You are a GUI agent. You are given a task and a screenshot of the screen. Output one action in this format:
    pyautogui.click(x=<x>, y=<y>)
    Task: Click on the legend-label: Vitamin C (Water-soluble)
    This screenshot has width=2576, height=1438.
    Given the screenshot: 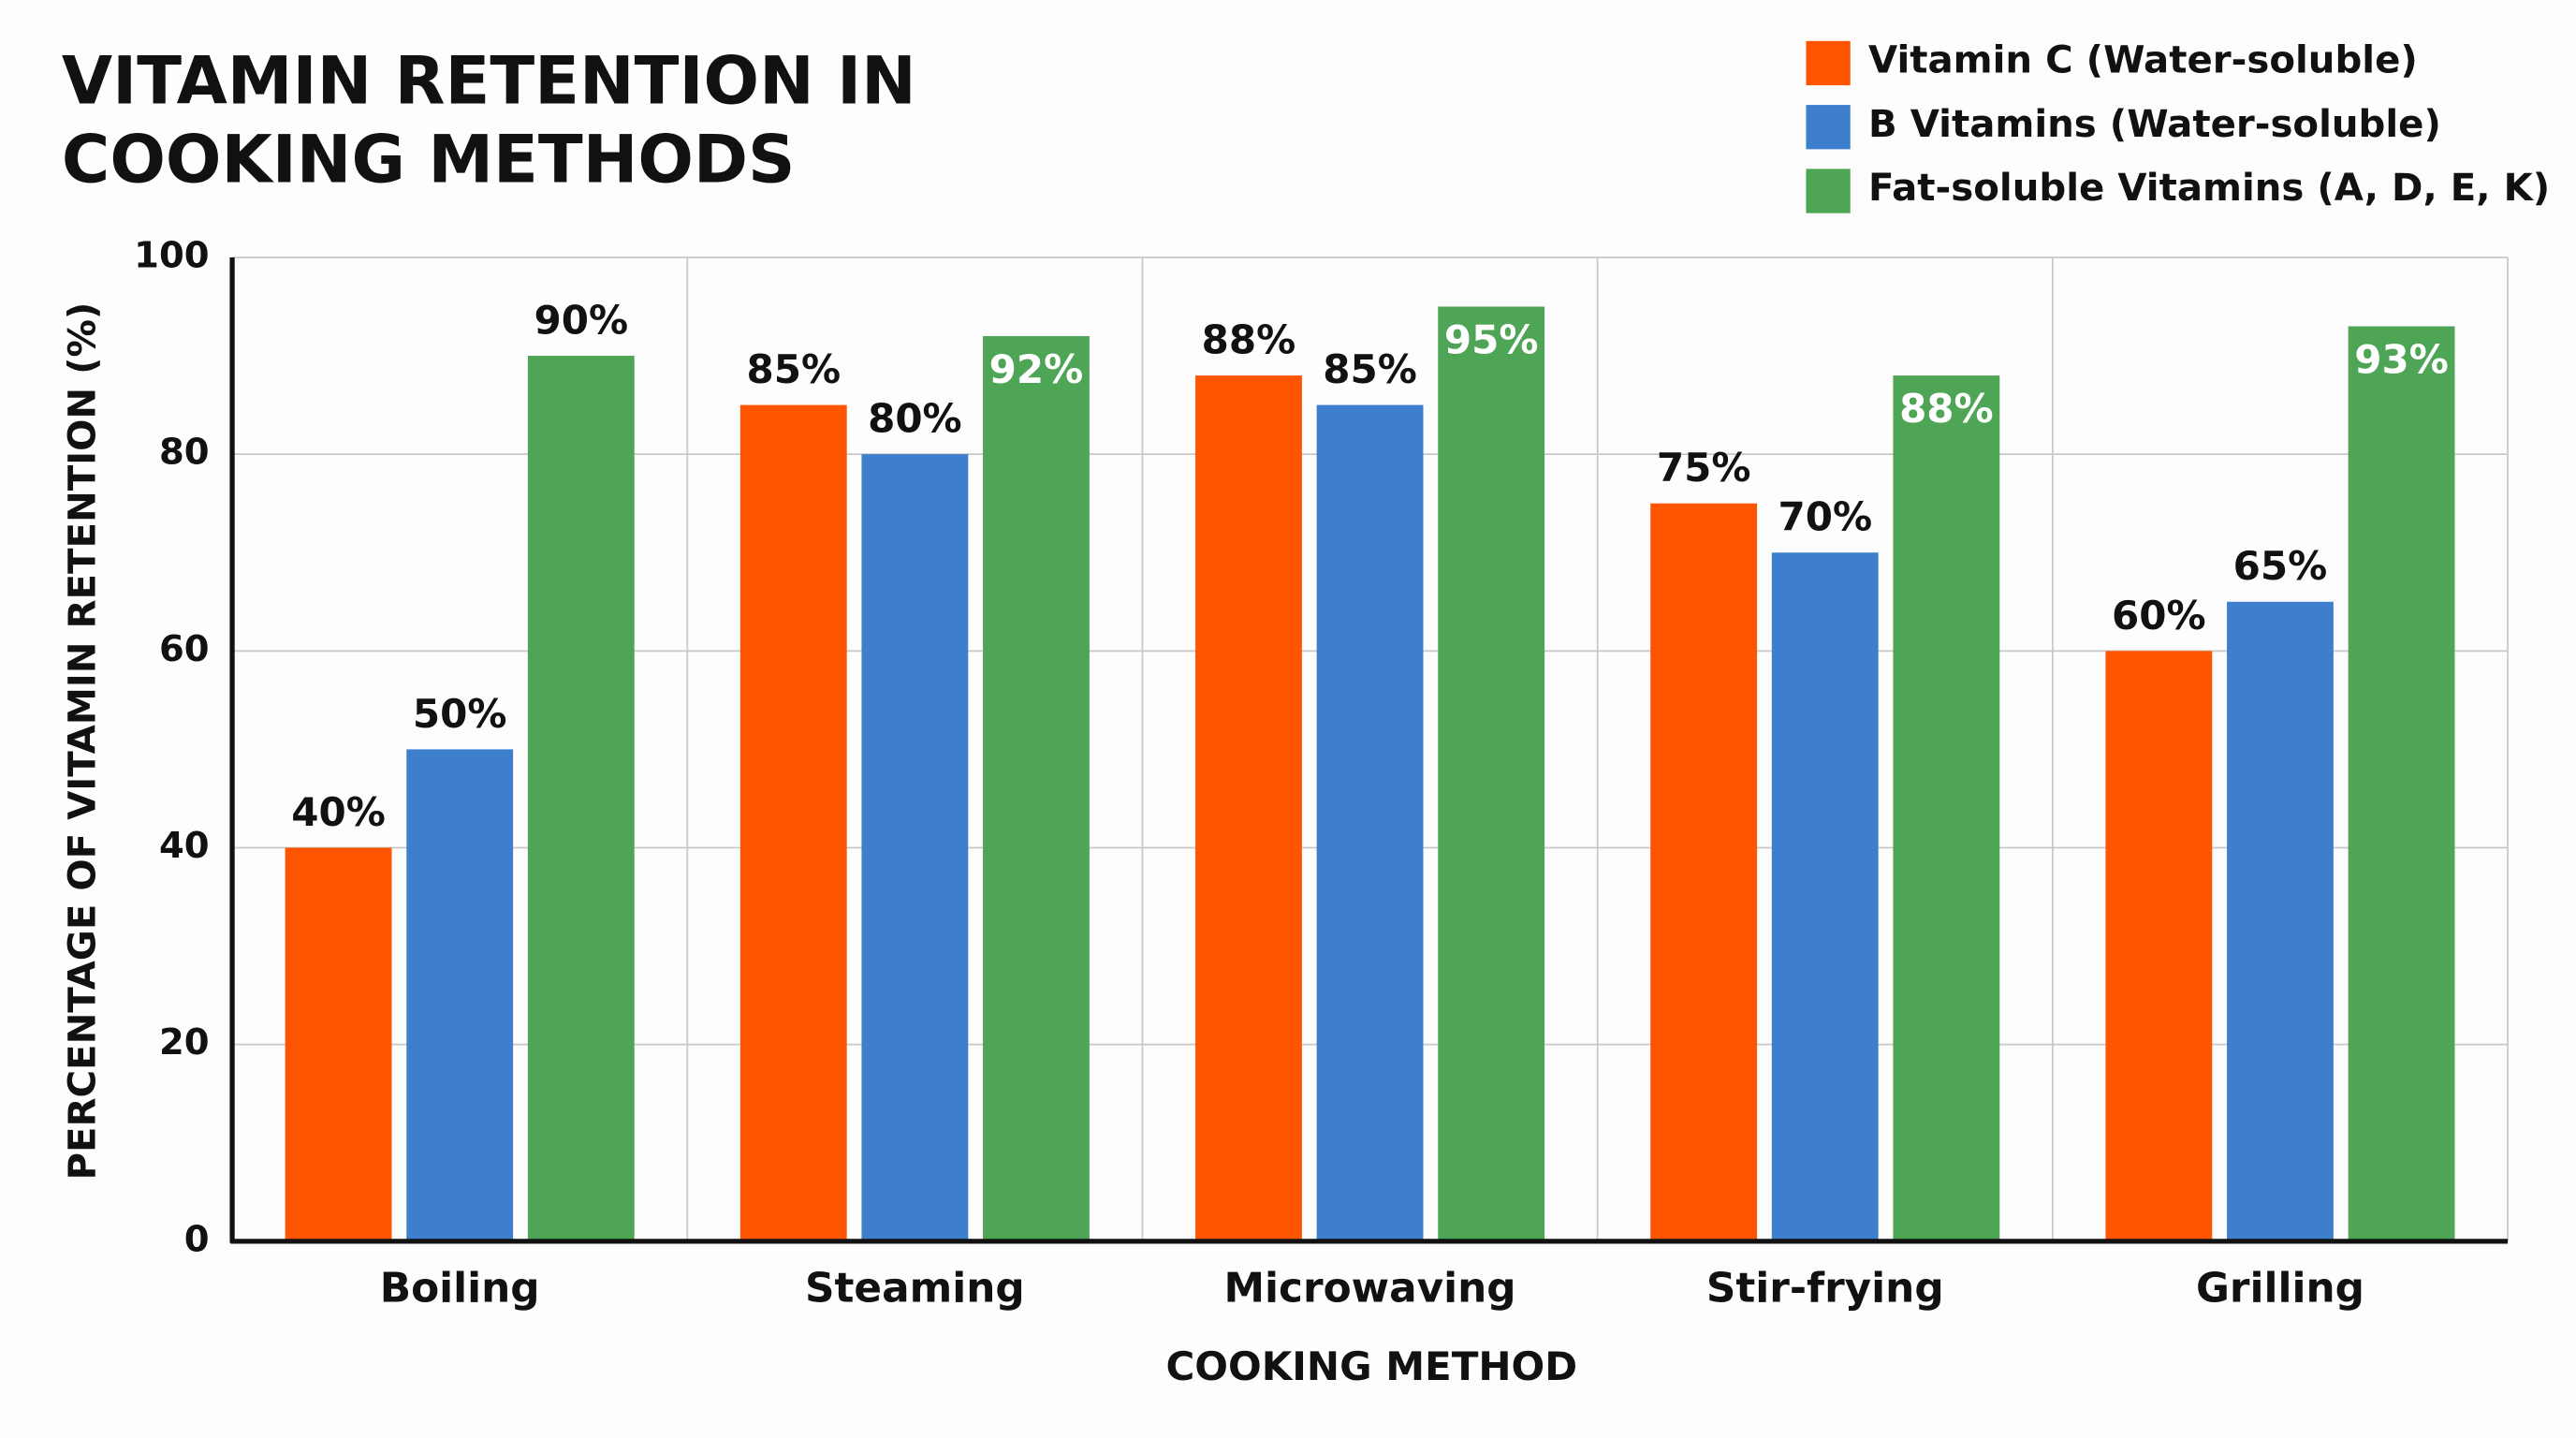 What is the action you would take?
    pyautogui.click(x=2143, y=60)
    